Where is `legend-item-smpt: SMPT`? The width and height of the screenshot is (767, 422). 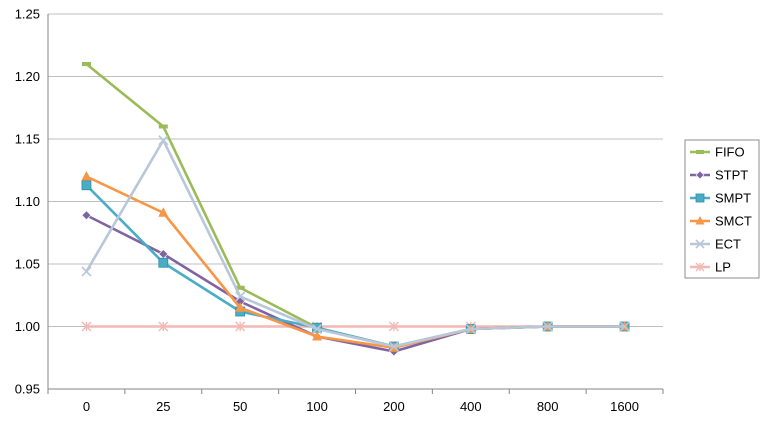
legend-item-smpt: SMPT is located at coordinates (720, 198).